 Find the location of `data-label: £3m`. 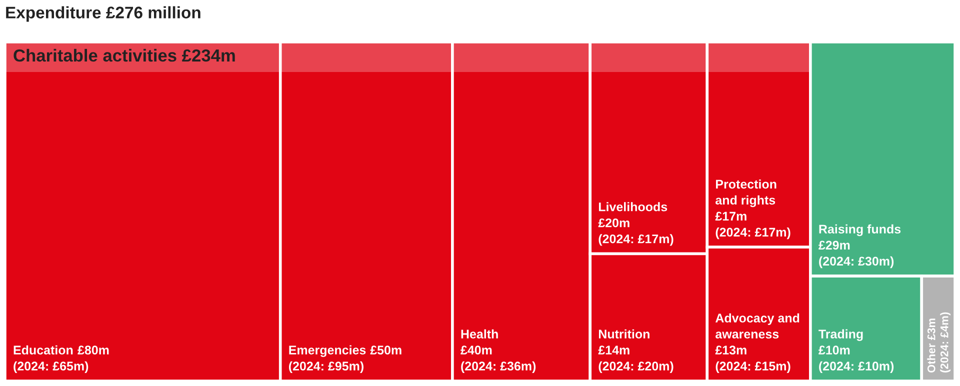

data-label: £3m is located at coordinates (931, 329).